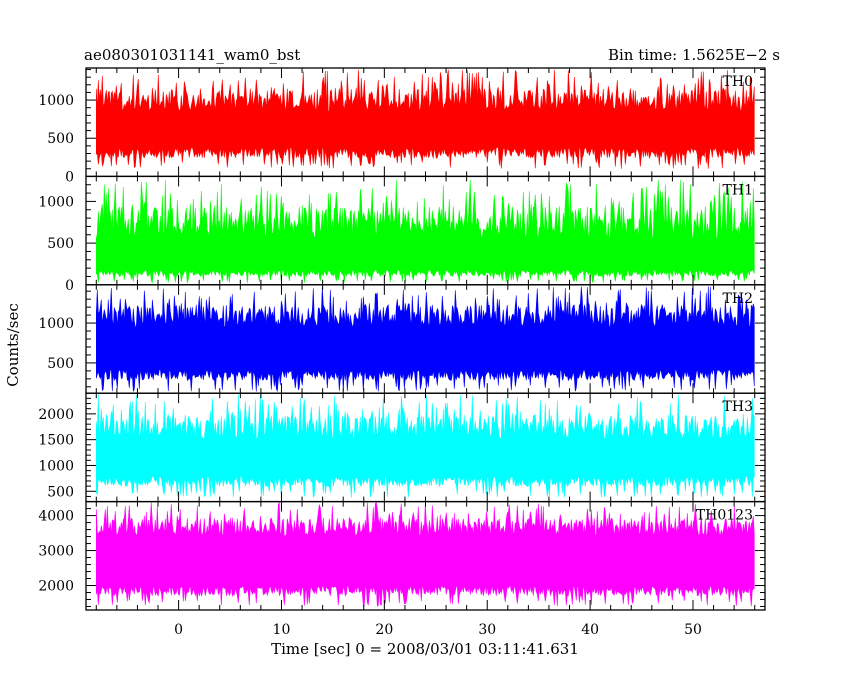 The width and height of the screenshot is (850, 680). I want to click on chart-title-right: Bin time: 1.5625E−2 s, so click(694, 55).